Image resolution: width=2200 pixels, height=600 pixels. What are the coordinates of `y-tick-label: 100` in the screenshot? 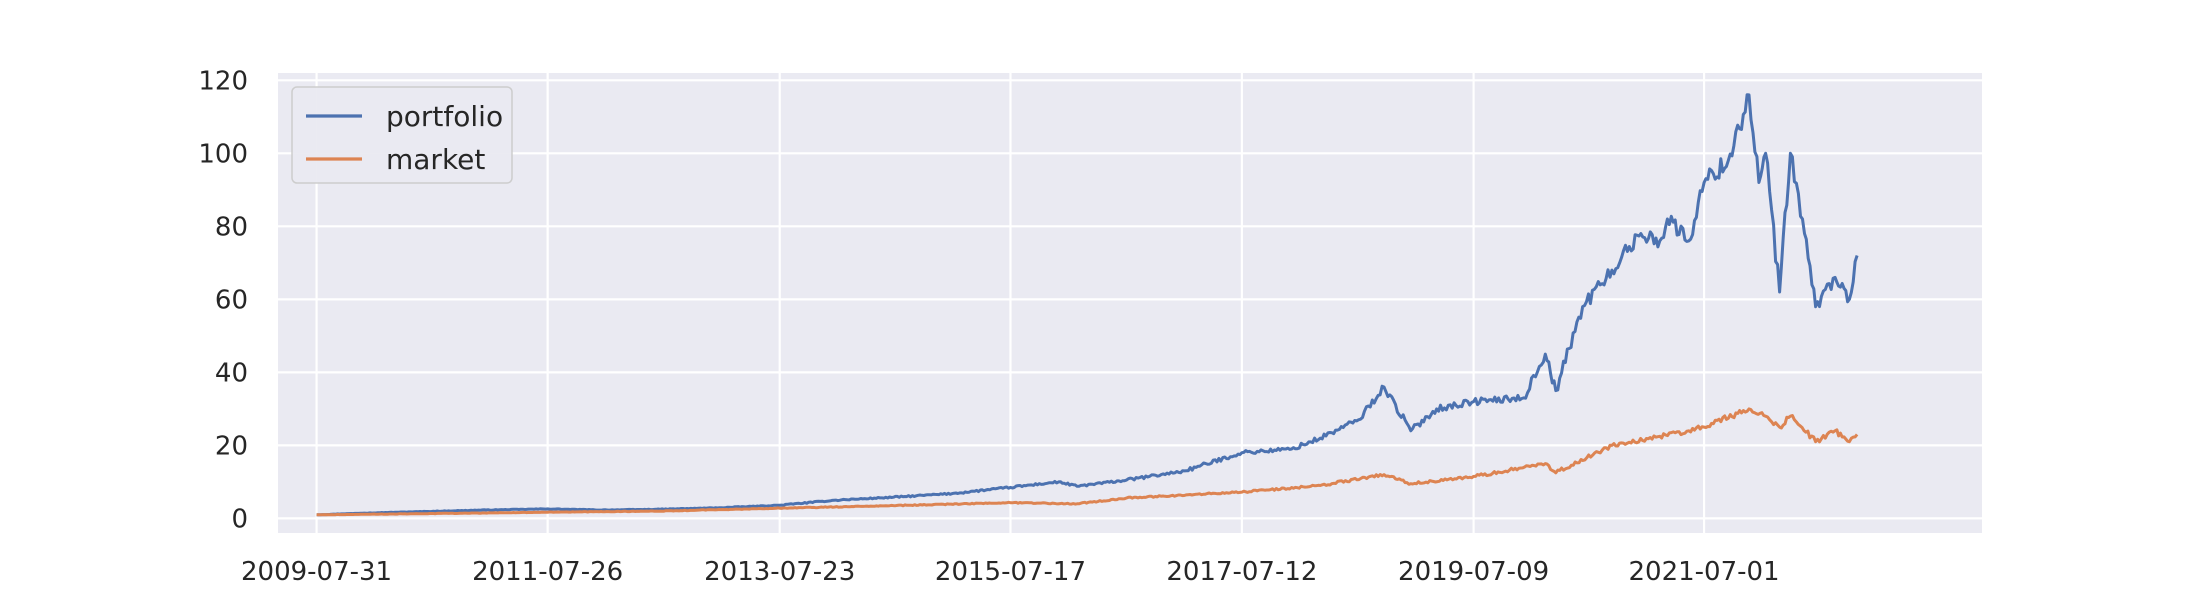 It's located at (223, 154).